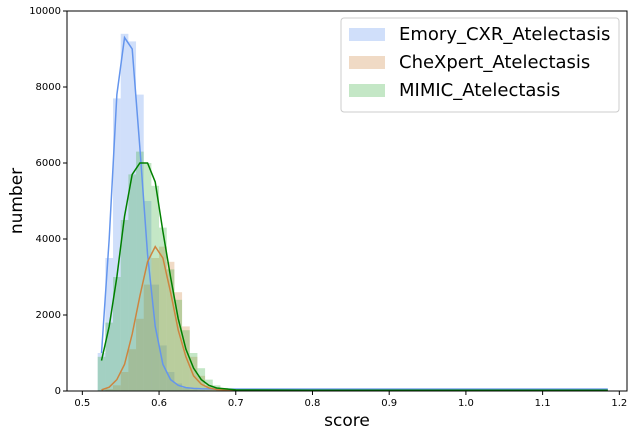 The width and height of the screenshot is (632, 437). I want to click on x-tick-label: 1.1, so click(543, 403).